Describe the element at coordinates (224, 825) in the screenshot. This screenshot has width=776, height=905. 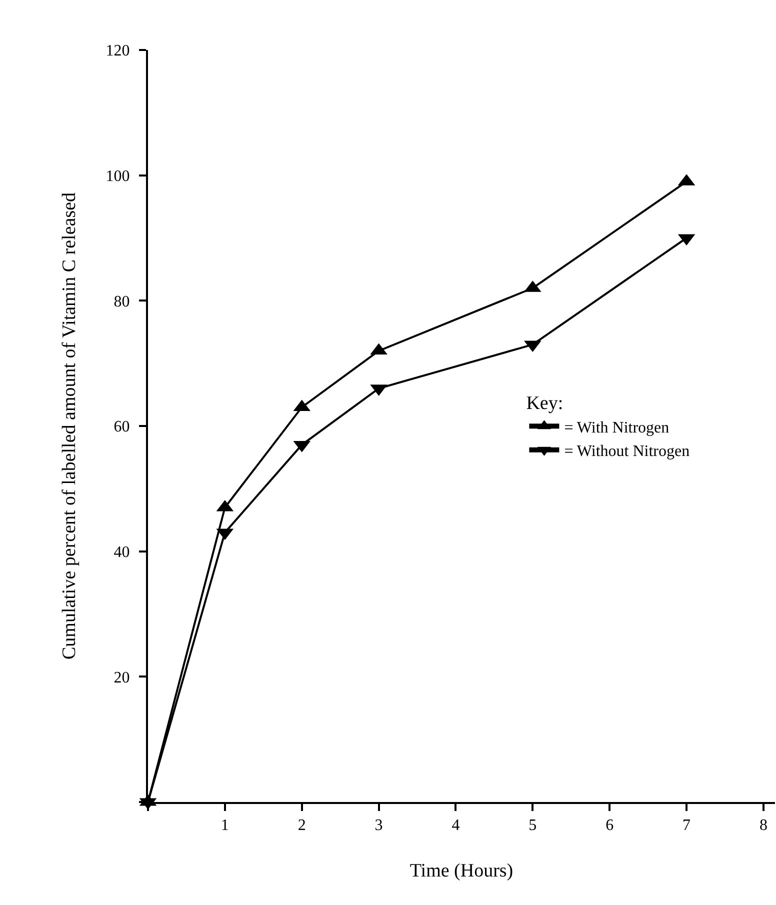
I see `x-tick-label: 1` at that location.